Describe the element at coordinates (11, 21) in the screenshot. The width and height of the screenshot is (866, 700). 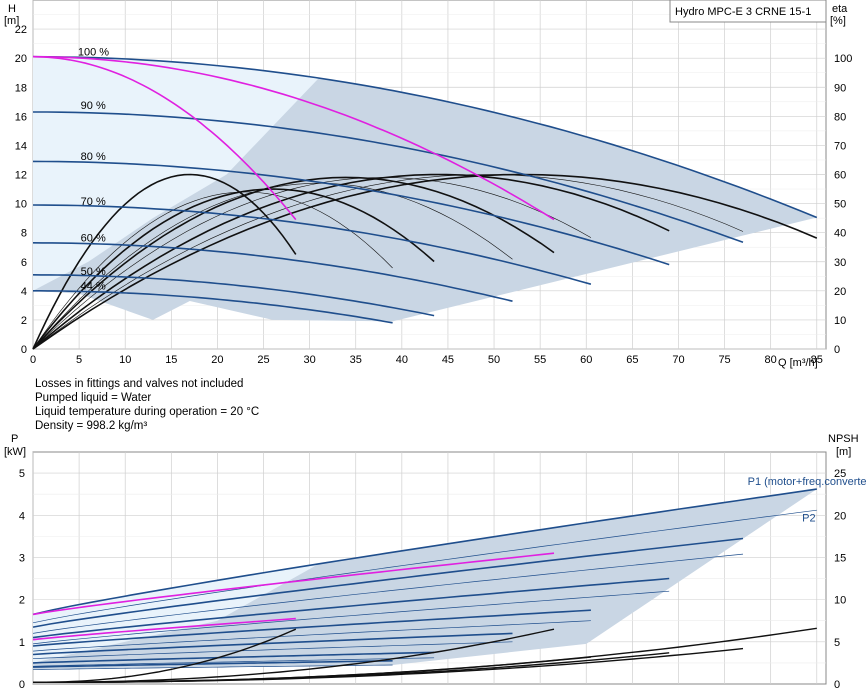
I see `y-axis-label-h-unit: [m]` at that location.